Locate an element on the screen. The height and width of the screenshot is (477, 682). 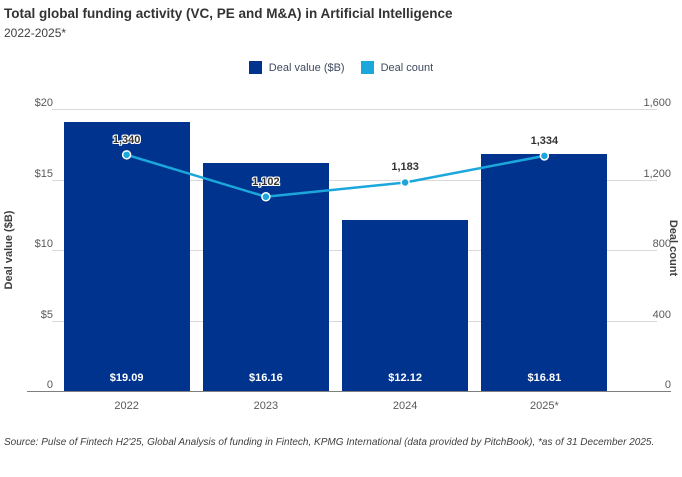
bar-value-label: $19.09 is located at coordinates (126, 378).